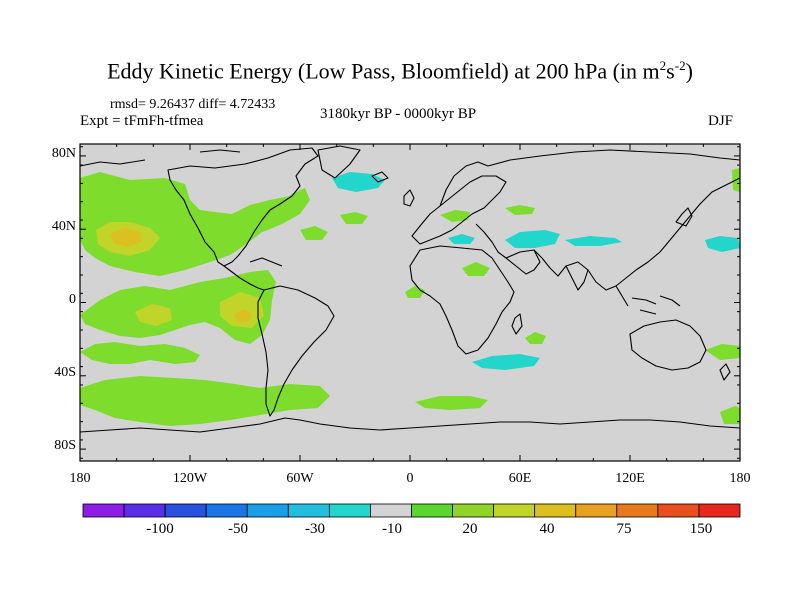 The height and width of the screenshot is (600, 800). Describe the element at coordinates (243, 315) in the screenshot. I see `contour-tropical-peak` at that location.